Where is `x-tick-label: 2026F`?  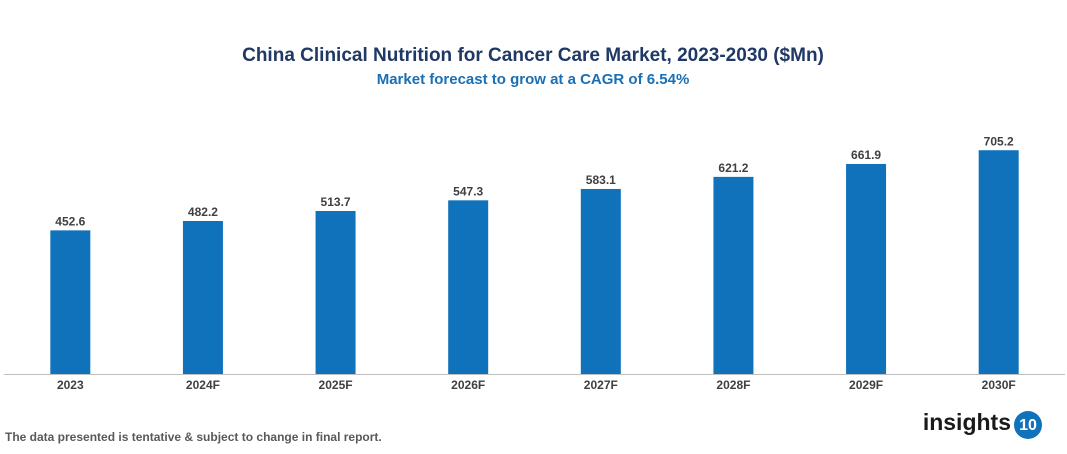
x-tick-label: 2026F is located at coordinates (468, 385).